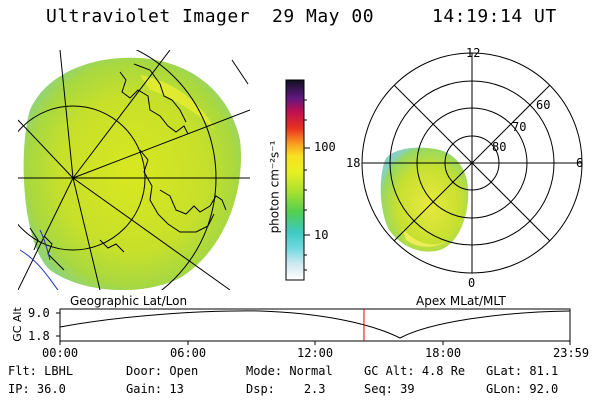  What do you see at coordinates (461, 301) in the screenshot?
I see `right-panel-caption: Apex MLat/MLT` at bounding box center [461, 301].